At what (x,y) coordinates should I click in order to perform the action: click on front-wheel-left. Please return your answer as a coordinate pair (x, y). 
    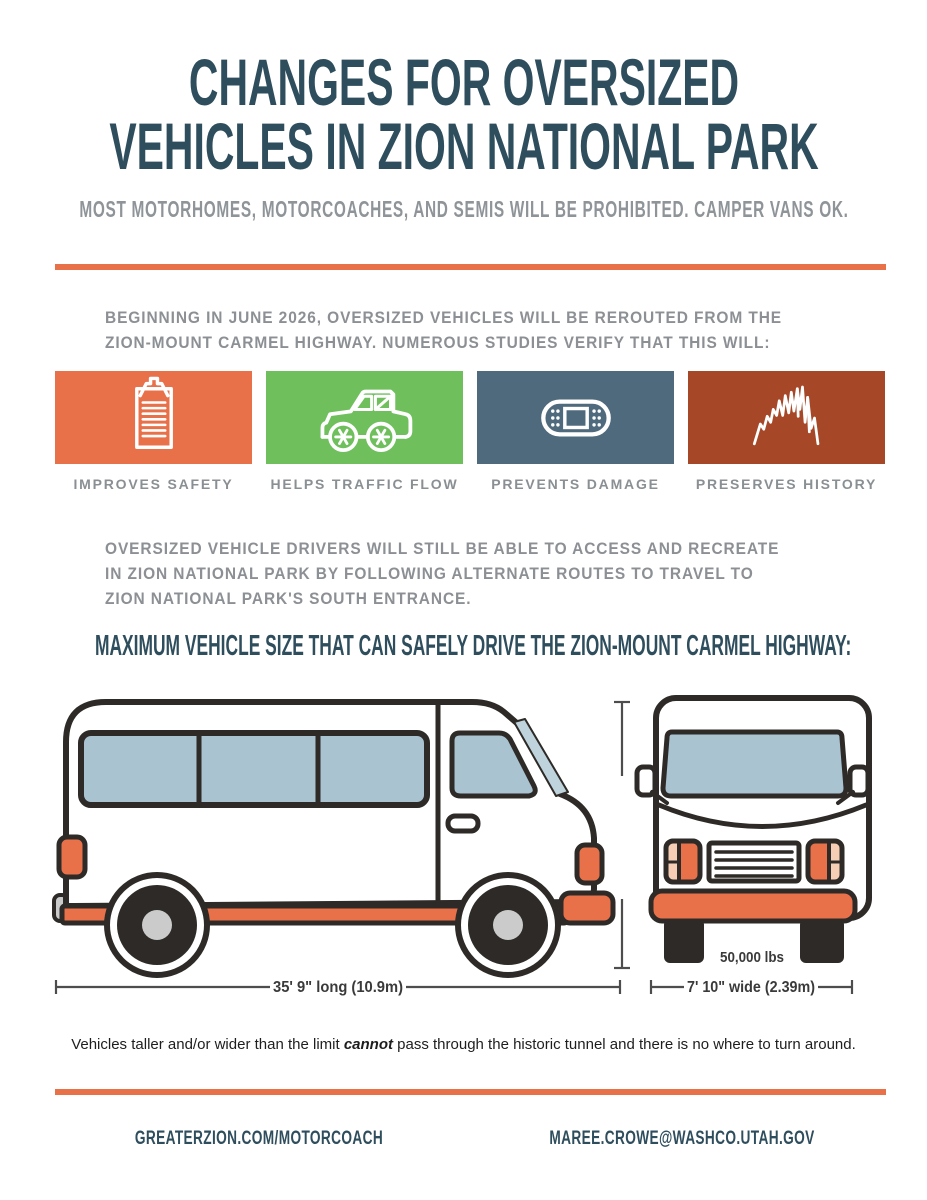
    Looking at the image, I should click on (684, 941).